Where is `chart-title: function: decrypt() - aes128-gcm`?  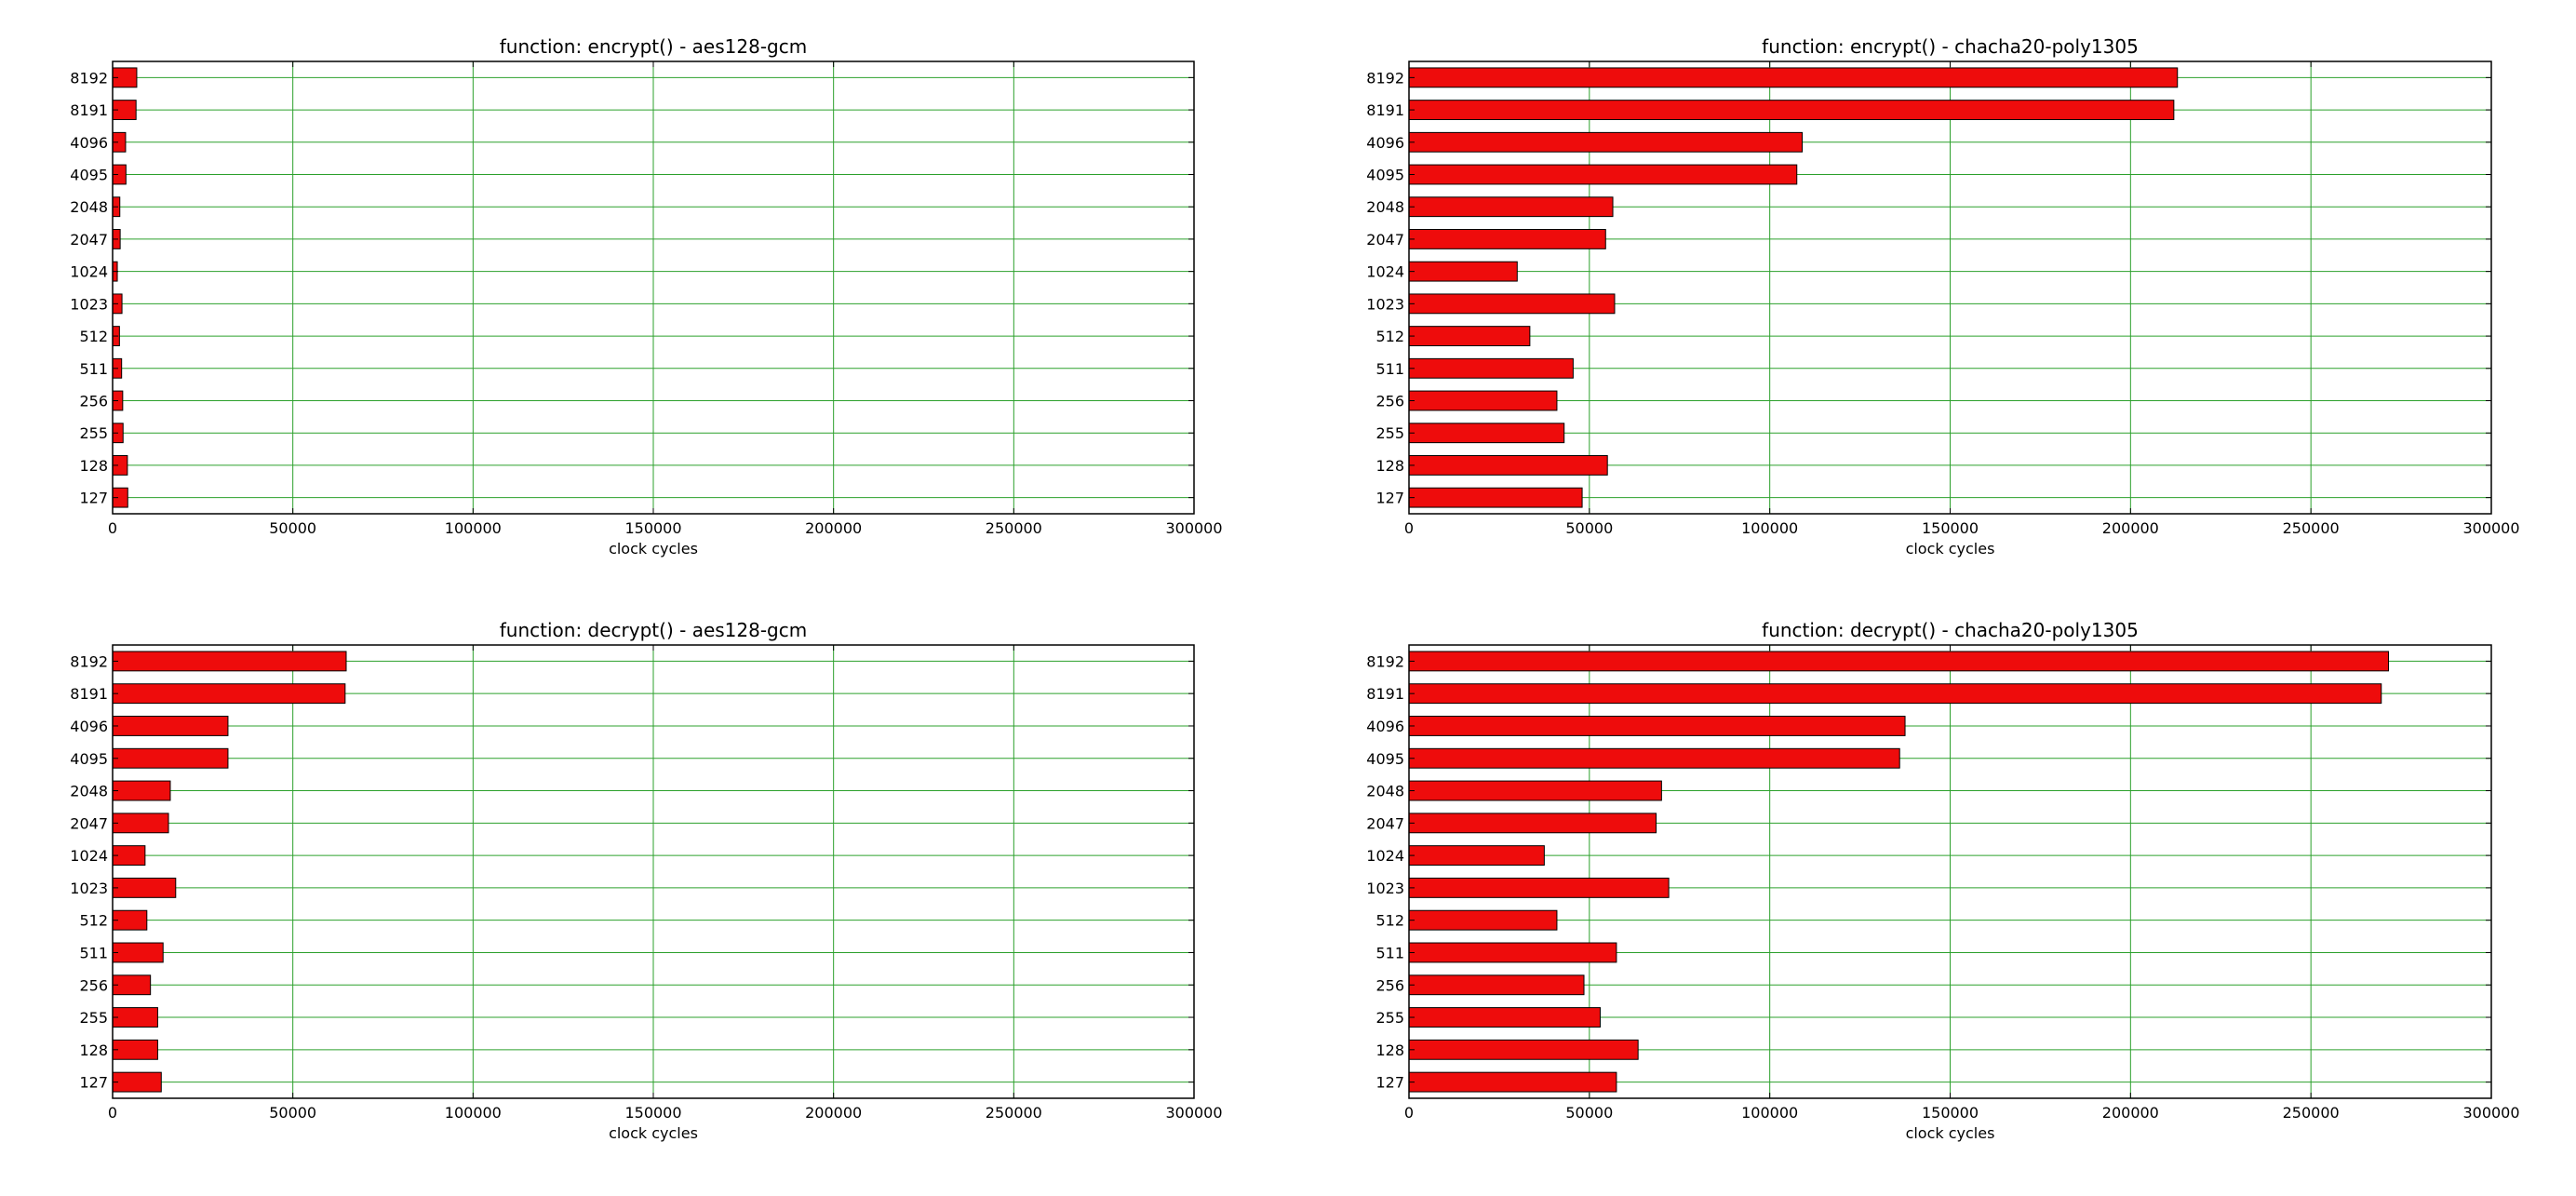 chart-title: function: decrypt() - aes128-gcm is located at coordinates (653, 630).